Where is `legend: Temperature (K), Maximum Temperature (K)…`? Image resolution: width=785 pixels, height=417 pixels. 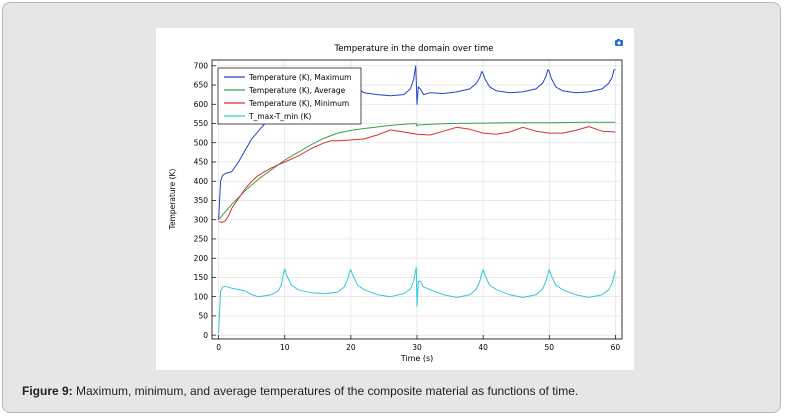
legend: Temperature (K), Maximum Temperature (K)… is located at coordinates (289, 96).